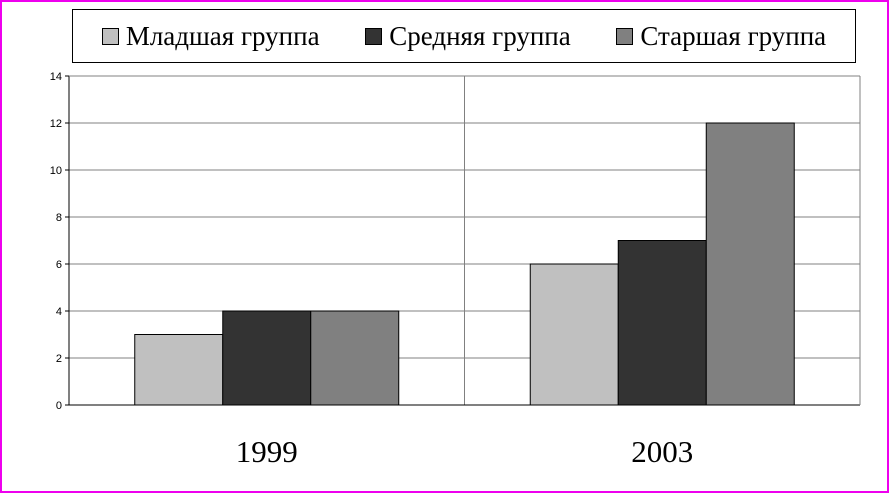 Image resolution: width=889 pixels, height=493 pixels. What do you see at coordinates (625, 36) in the screenshot?
I see `legend-swatch-senior` at bounding box center [625, 36].